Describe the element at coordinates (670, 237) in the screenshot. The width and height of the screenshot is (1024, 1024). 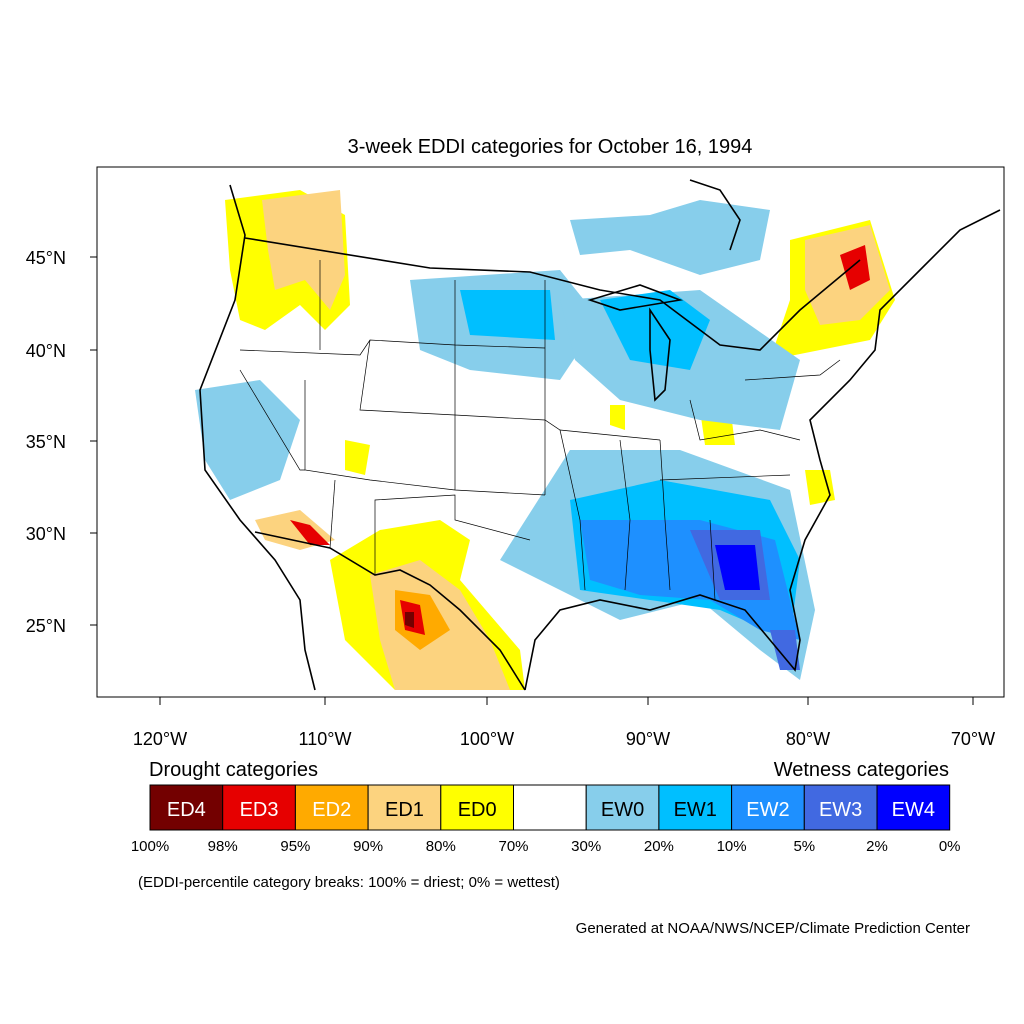
I see `ew0-area-canada` at that location.